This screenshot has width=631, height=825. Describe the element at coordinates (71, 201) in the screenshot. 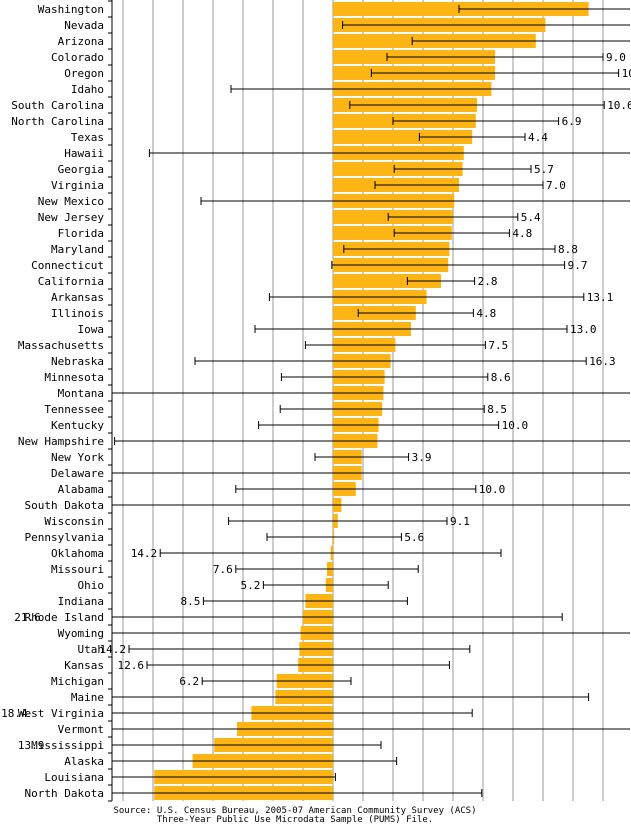

I see `category-label: New Mexico` at that location.